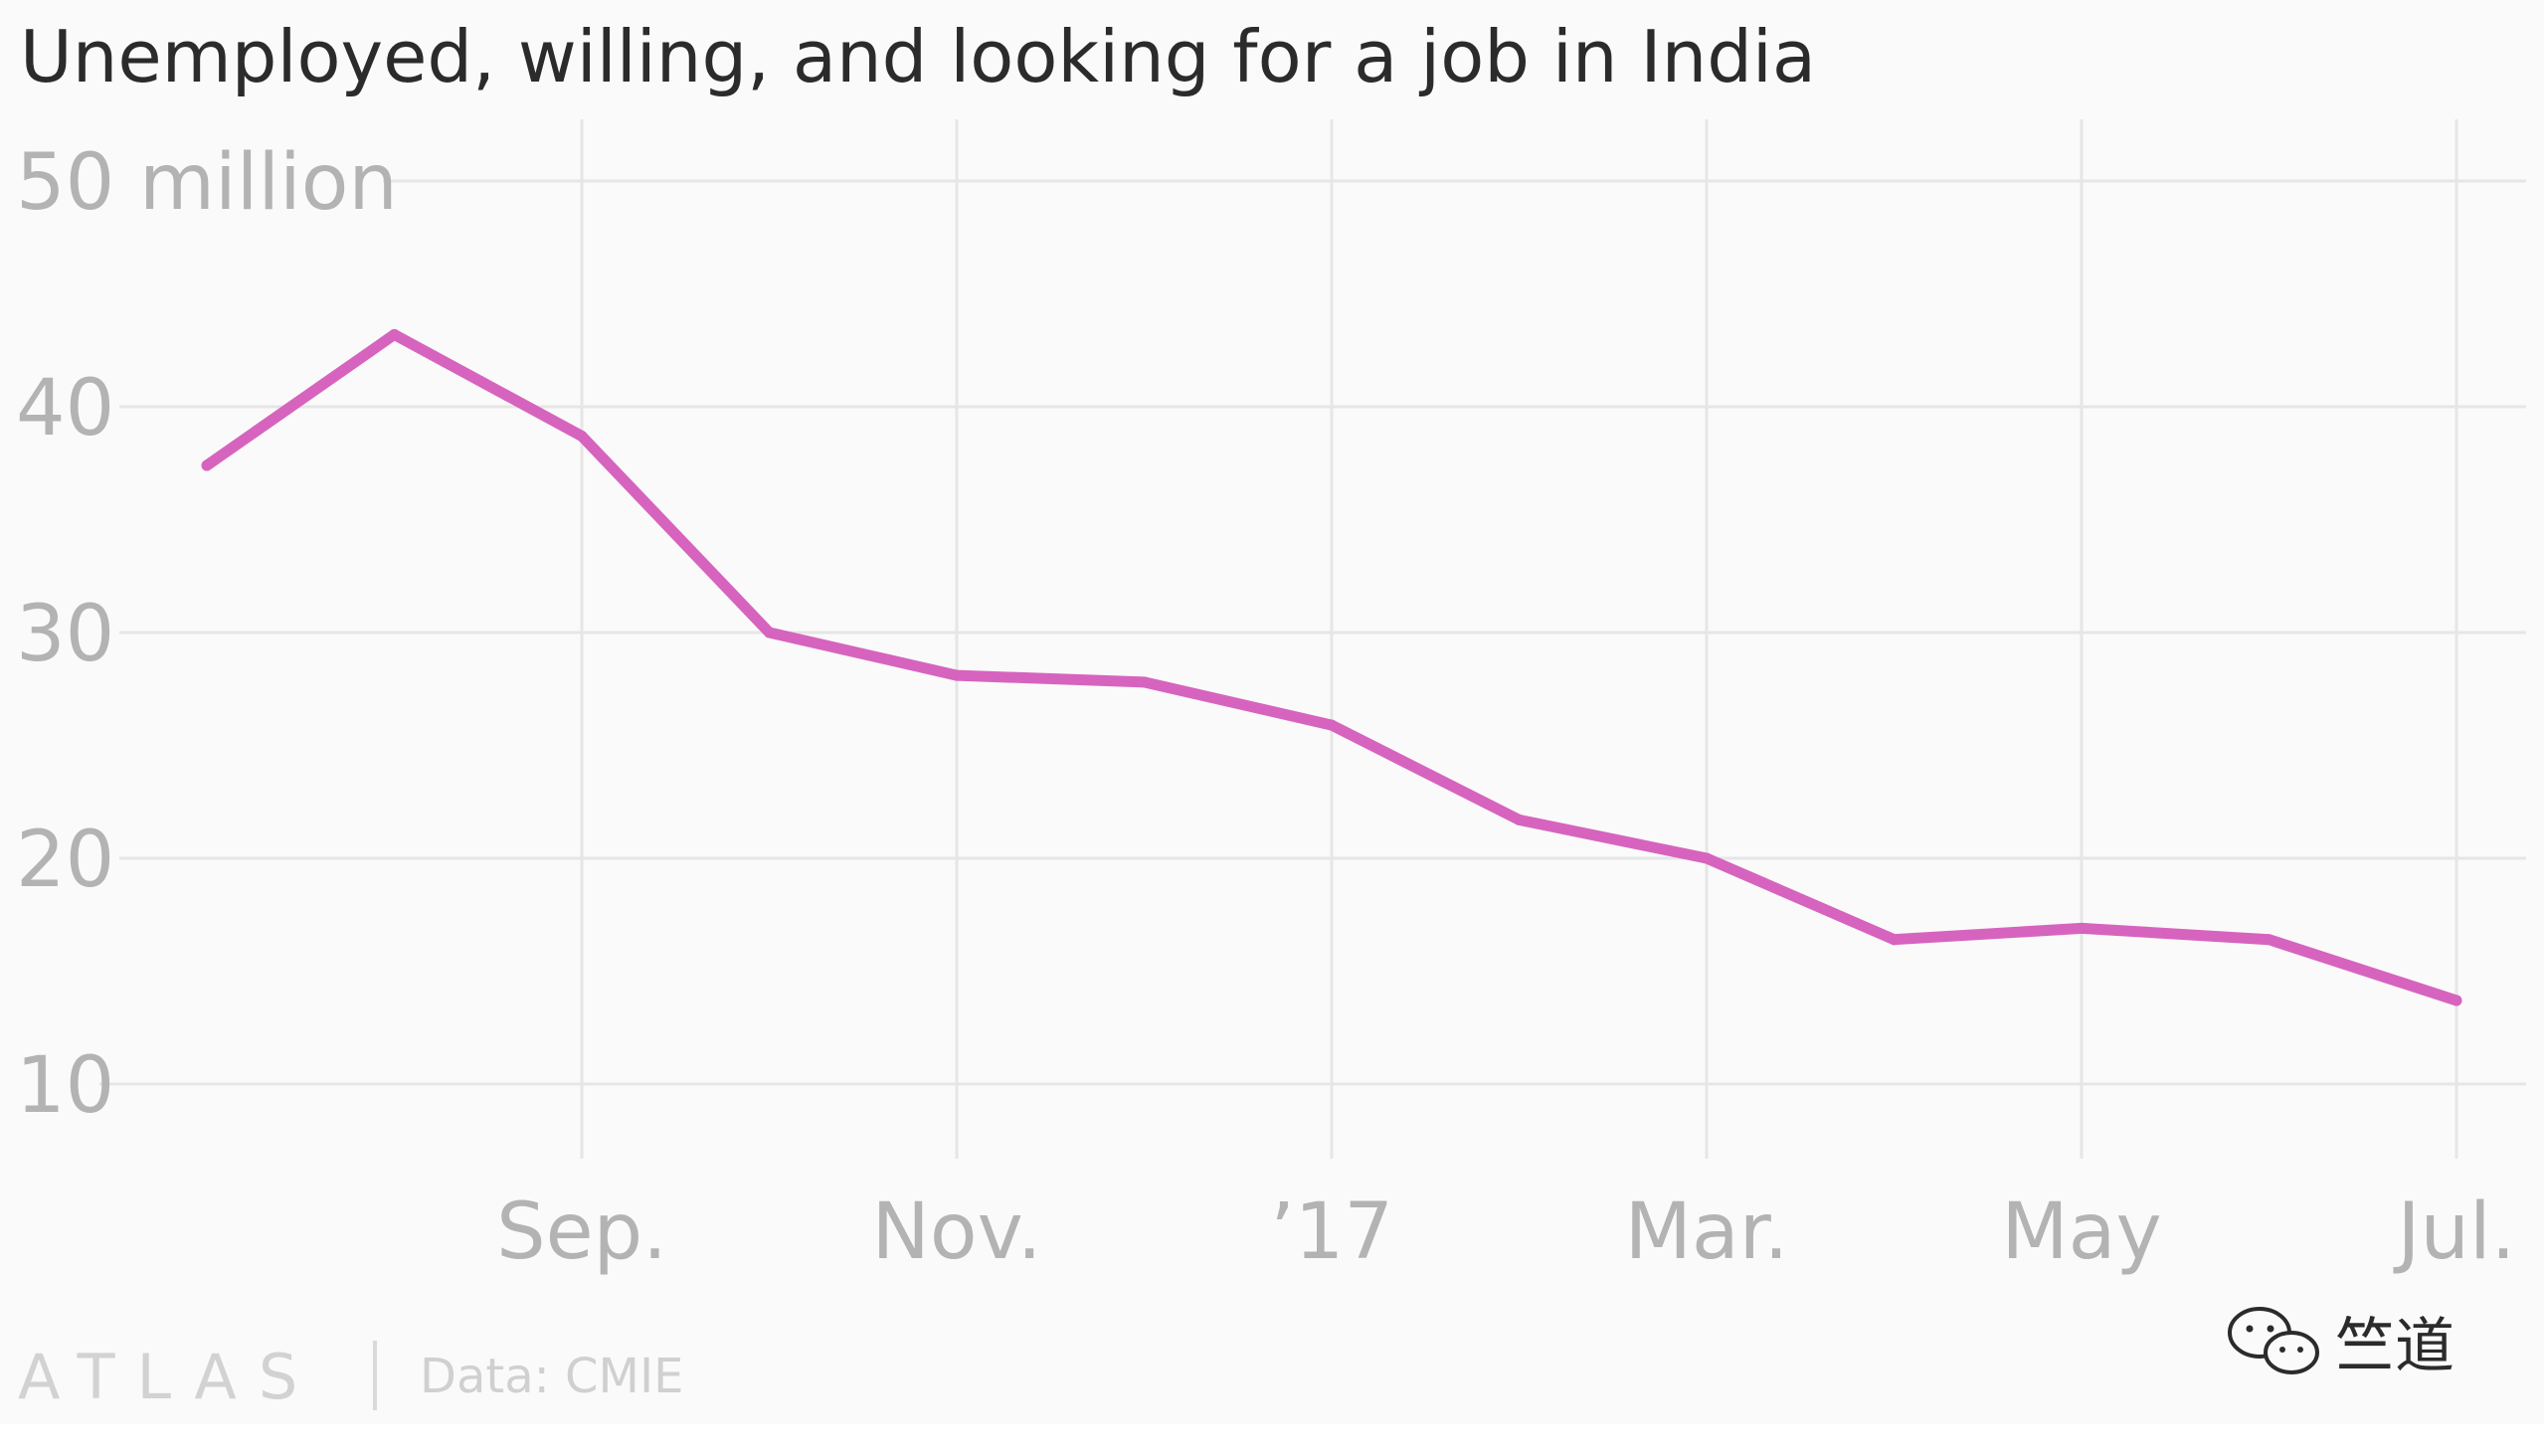  Describe the element at coordinates (2395, 1346) in the screenshot. I see `watermark-text: 竺道` at that location.